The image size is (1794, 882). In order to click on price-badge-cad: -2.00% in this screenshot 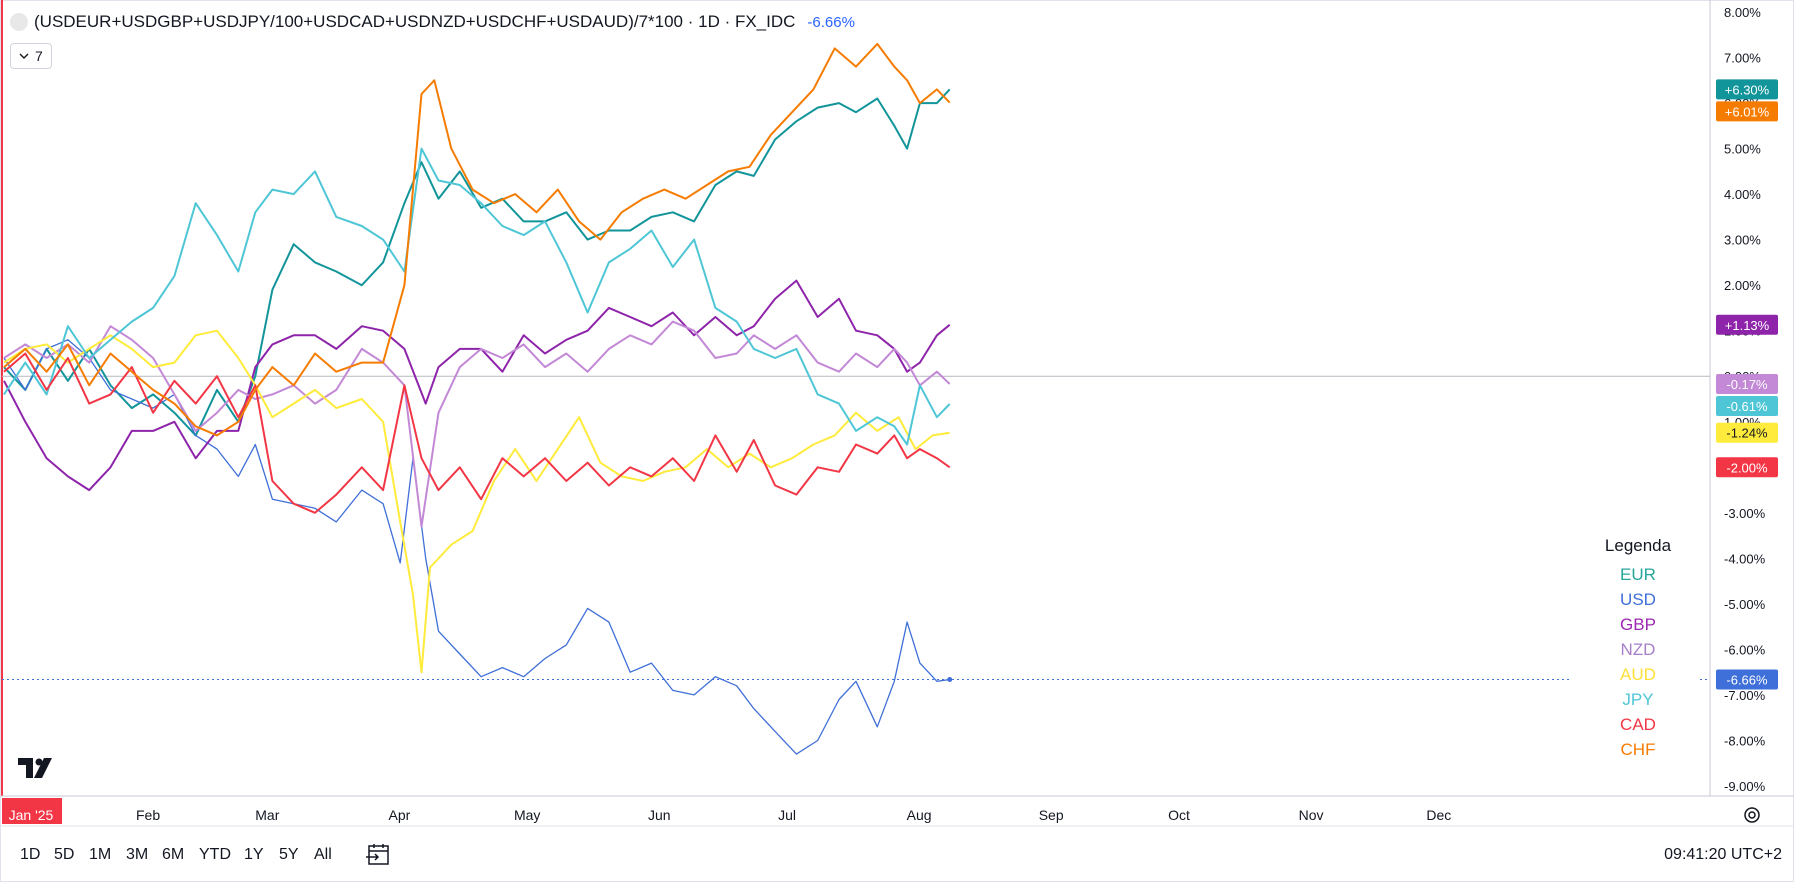, I will do `click(1747, 467)`.